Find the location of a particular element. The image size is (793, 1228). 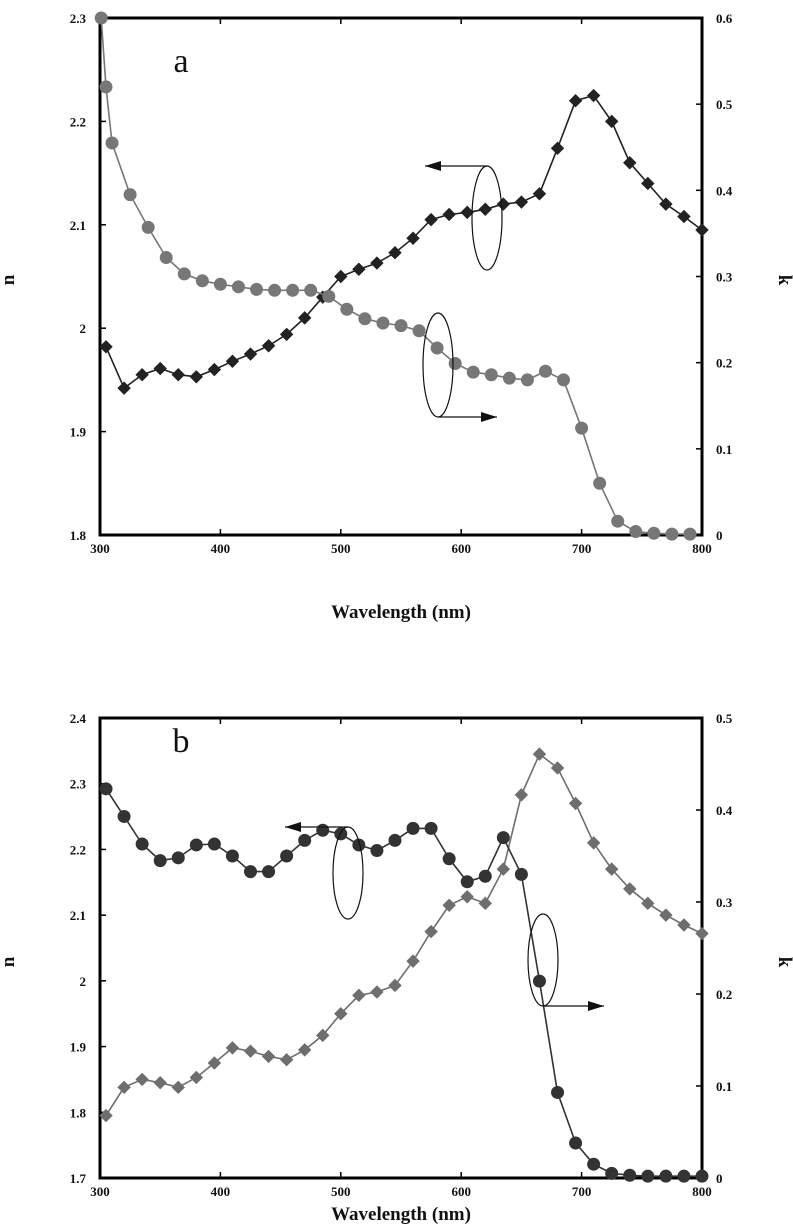

y-tick-label: 2.2 is located at coordinates (78, 849).